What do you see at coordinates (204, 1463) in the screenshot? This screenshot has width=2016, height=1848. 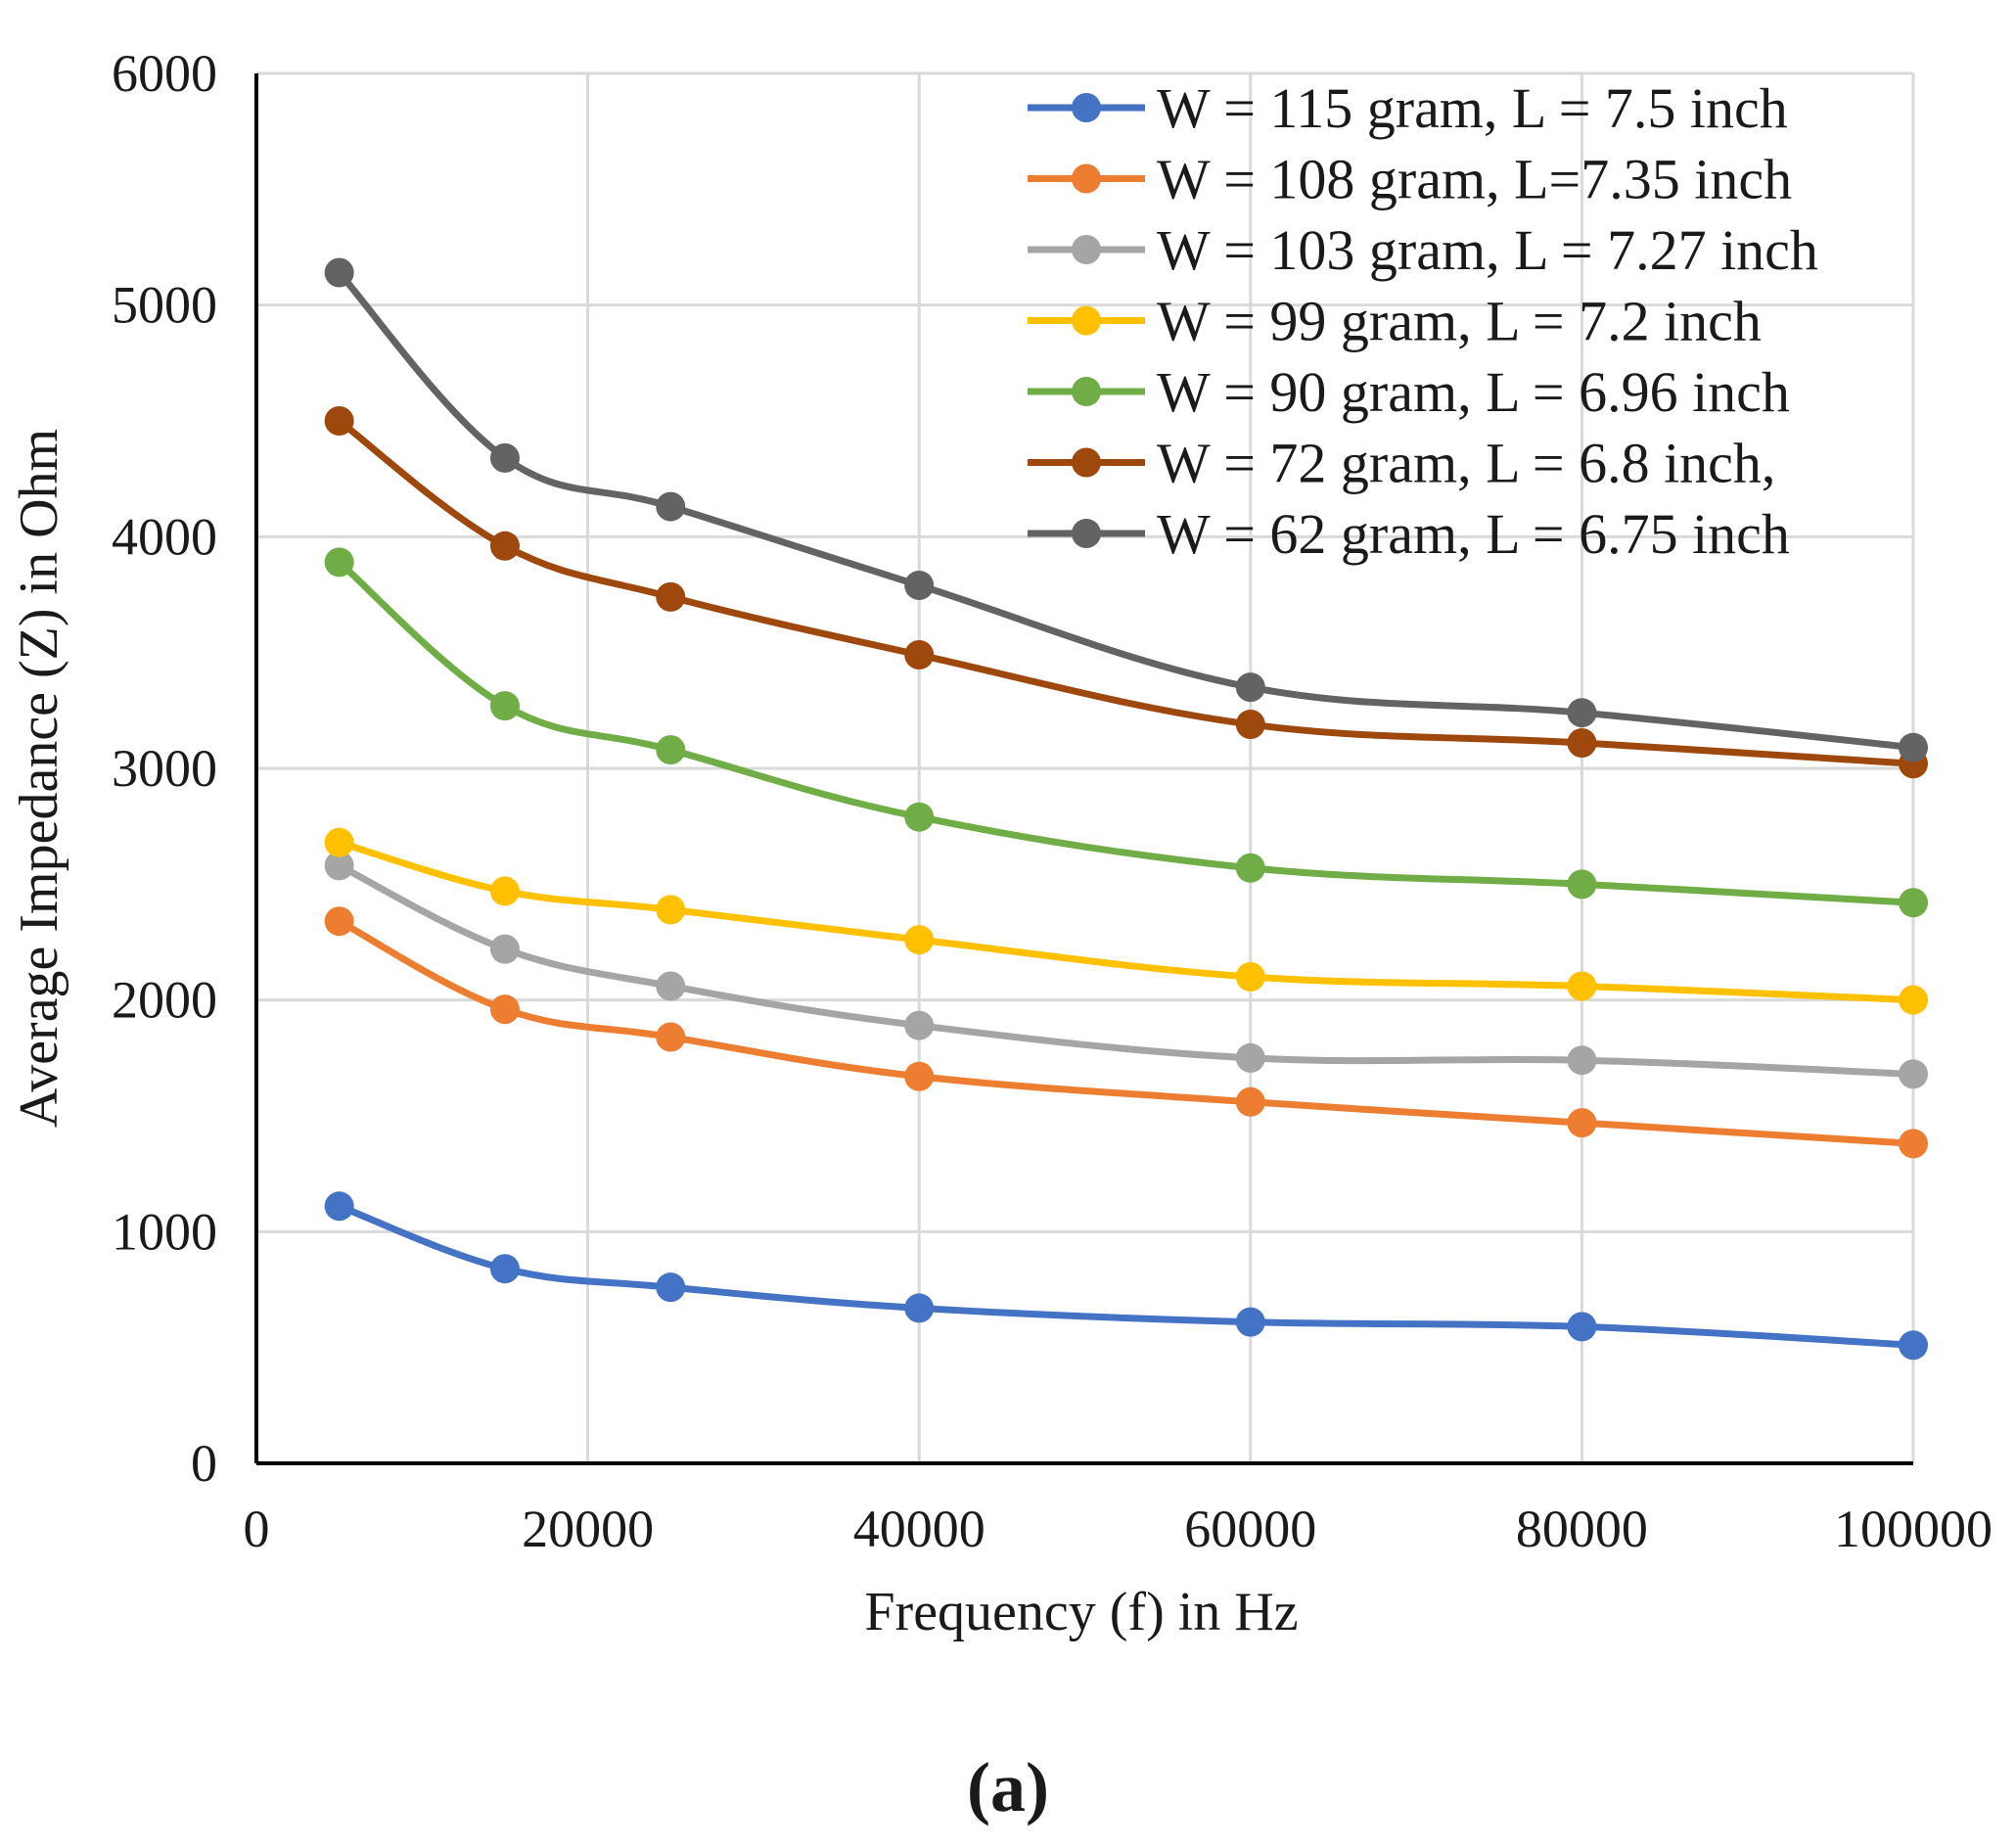 I see `y-tick-label: 0` at bounding box center [204, 1463].